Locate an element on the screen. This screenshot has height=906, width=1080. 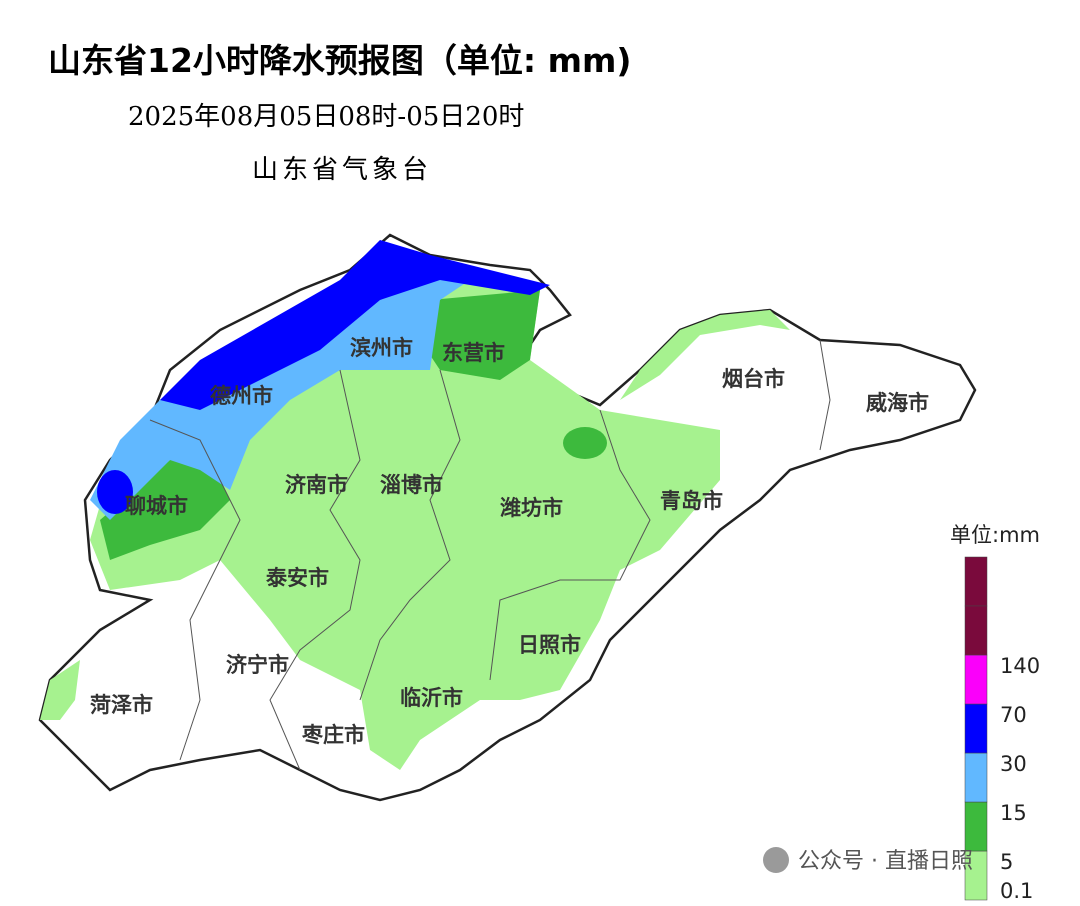
title: 山东省12小时降水预报图（单位: mm) is located at coordinates (339, 60).